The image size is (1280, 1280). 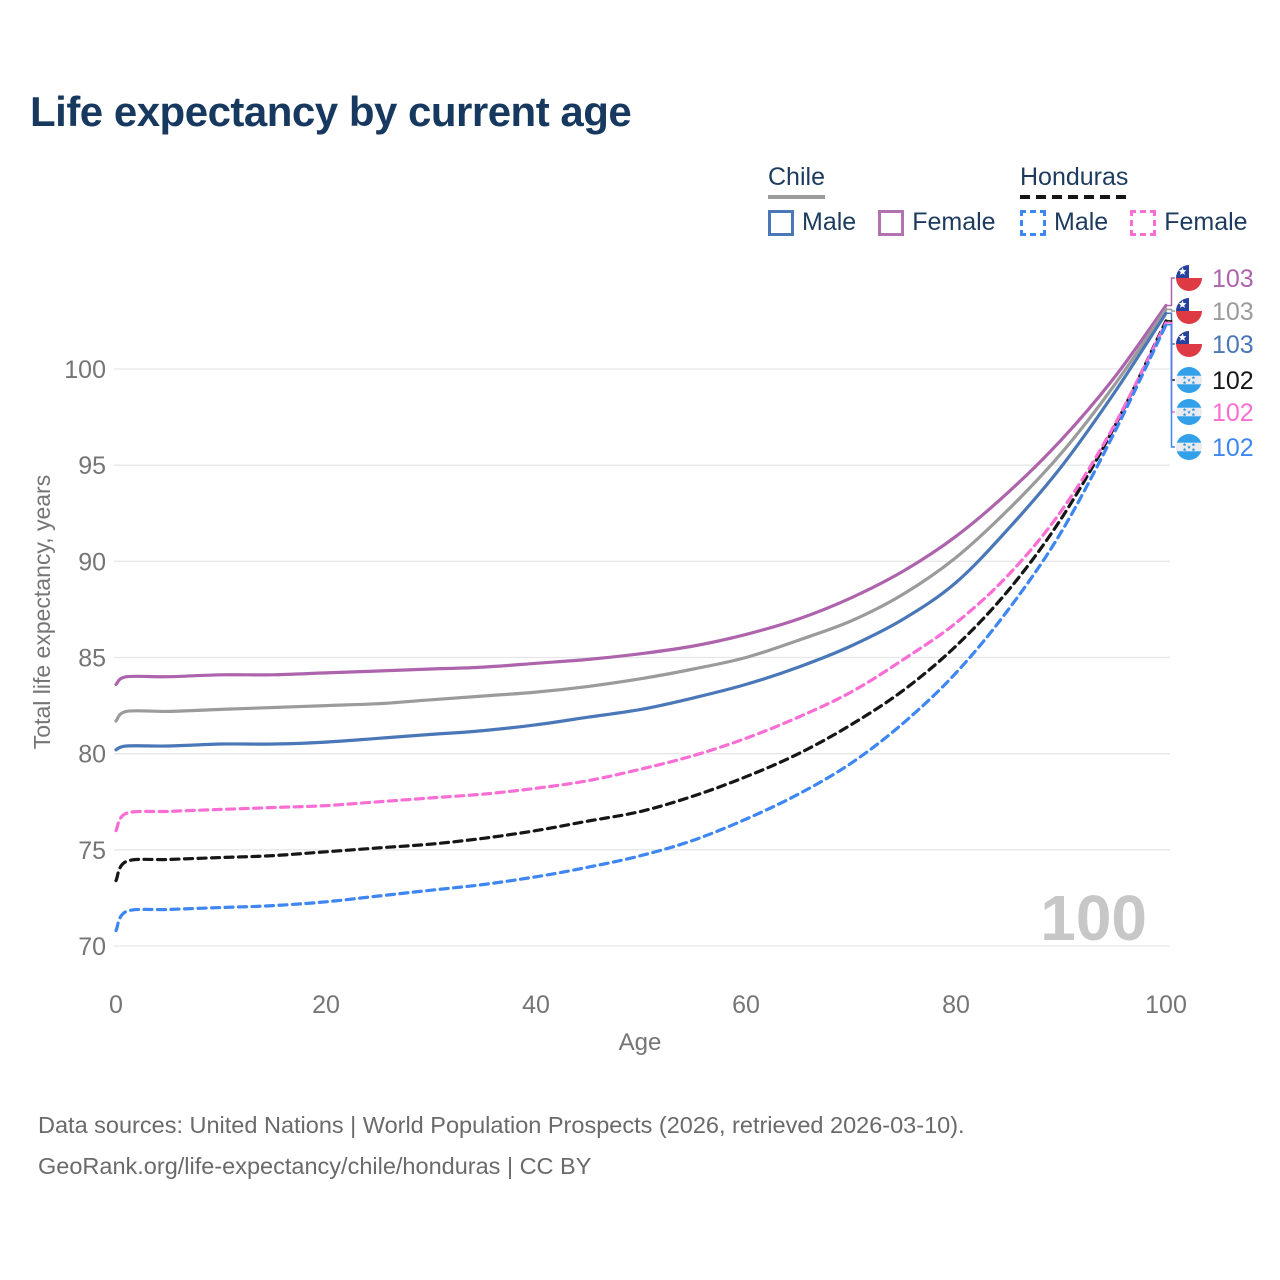 I want to click on legend-item-honduras-male: Male, so click(x=1064, y=222).